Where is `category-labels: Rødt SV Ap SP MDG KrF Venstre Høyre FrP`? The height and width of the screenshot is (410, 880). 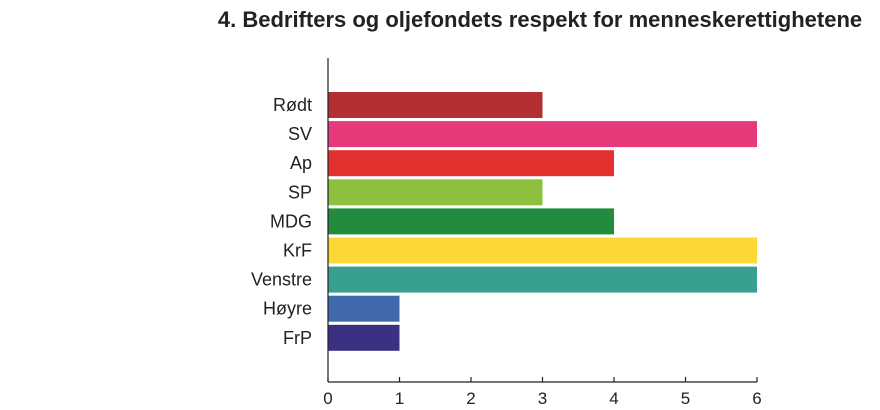 category-labels: Rødt SV Ap SP MDG KrF Venstre Høyre FrP is located at coordinates (281, 221).